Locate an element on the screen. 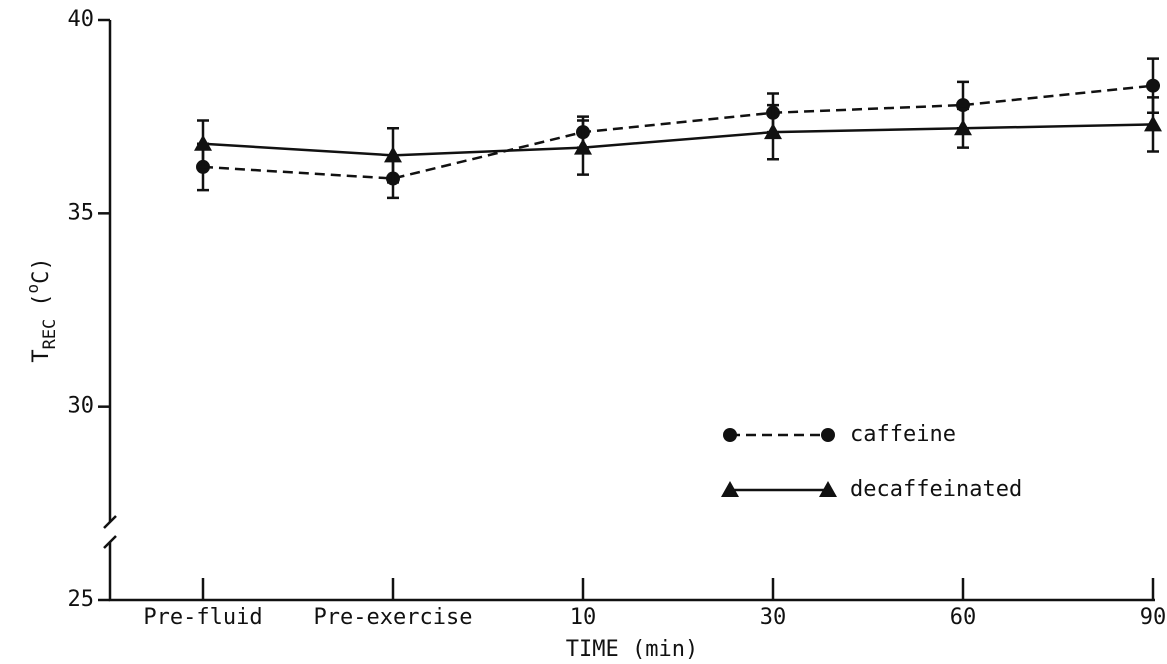 The width and height of the screenshot is (1167, 664). x-tick-label: Pre-fluid is located at coordinates (202, 617).